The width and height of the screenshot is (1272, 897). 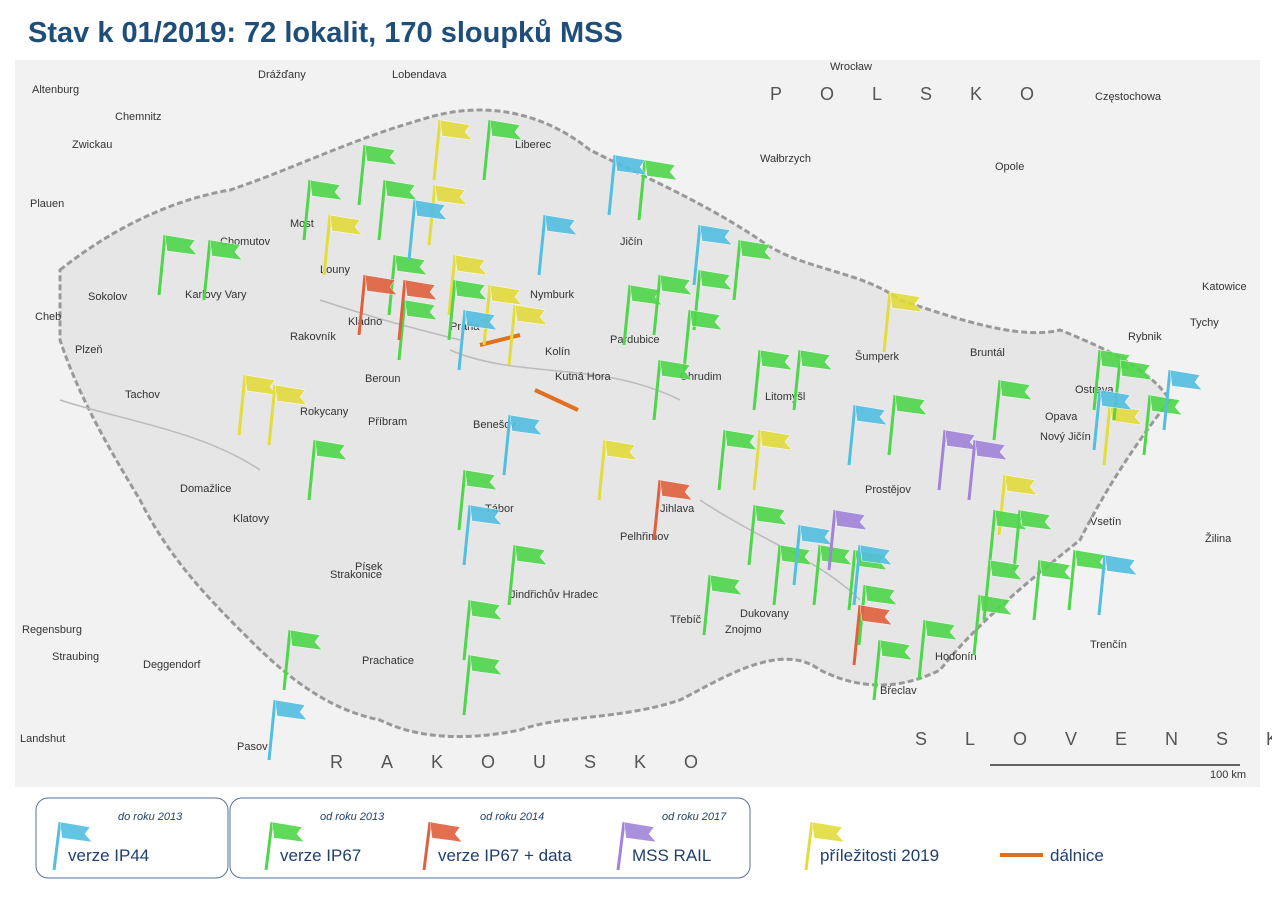 What do you see at coordinates (172, 665) in the screenshot?
I see `place-label: Deggendorf` at bounding box center [172, 665].